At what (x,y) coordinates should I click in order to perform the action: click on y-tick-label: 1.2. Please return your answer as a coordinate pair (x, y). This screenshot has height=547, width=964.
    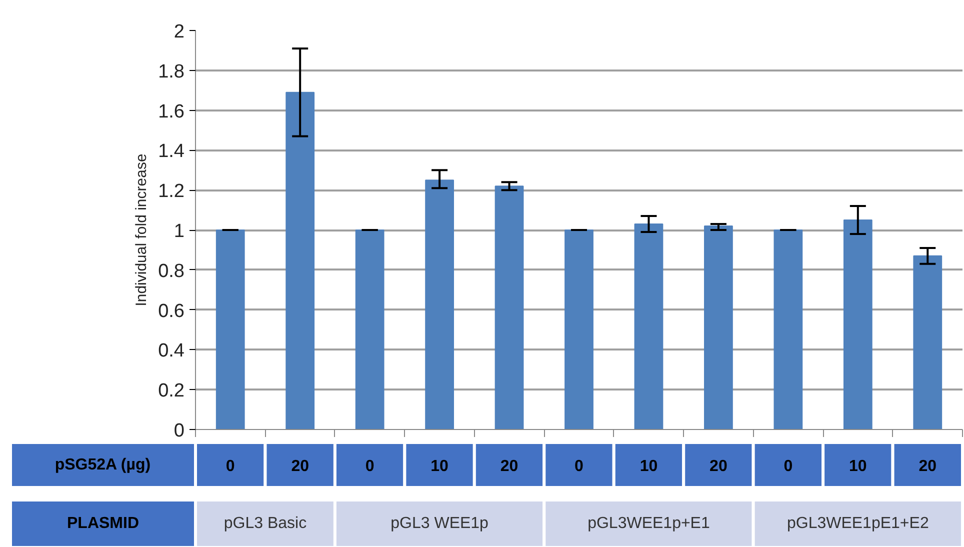
    Looking at the image, I should click on (171, 191).